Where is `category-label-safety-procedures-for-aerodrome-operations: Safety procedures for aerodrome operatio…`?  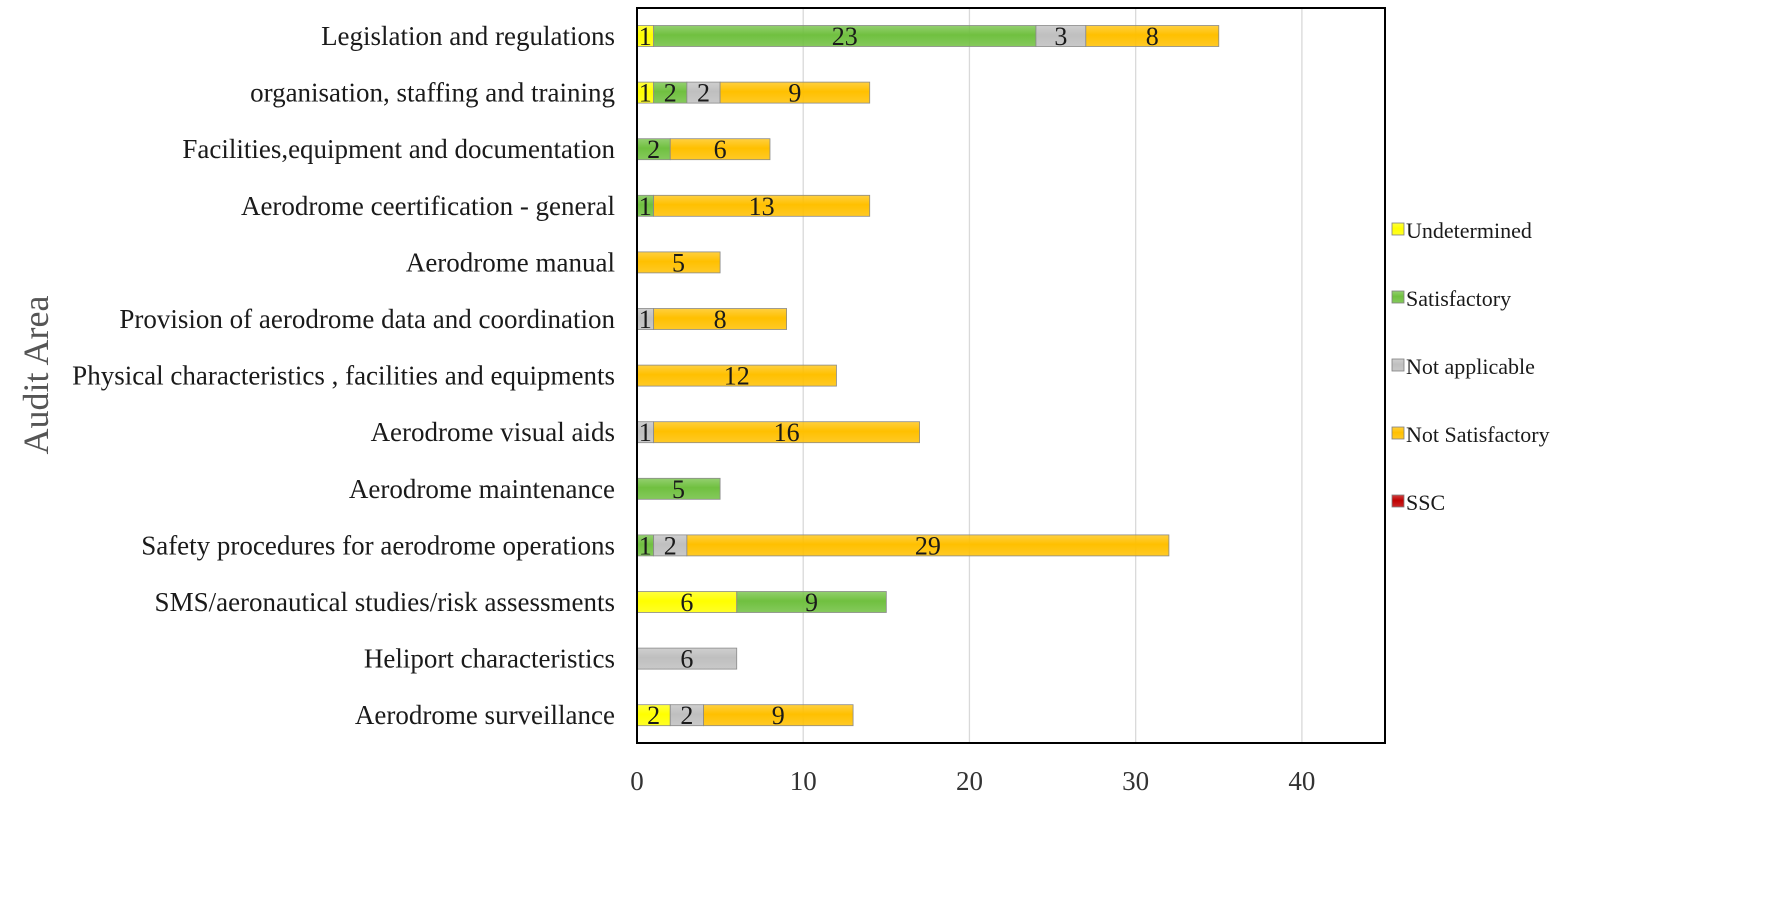
category-label-safety-procedures-for-aerodrome-operations: Safety procedures for aerodrome operatio… is located at coordinates (378, 545).